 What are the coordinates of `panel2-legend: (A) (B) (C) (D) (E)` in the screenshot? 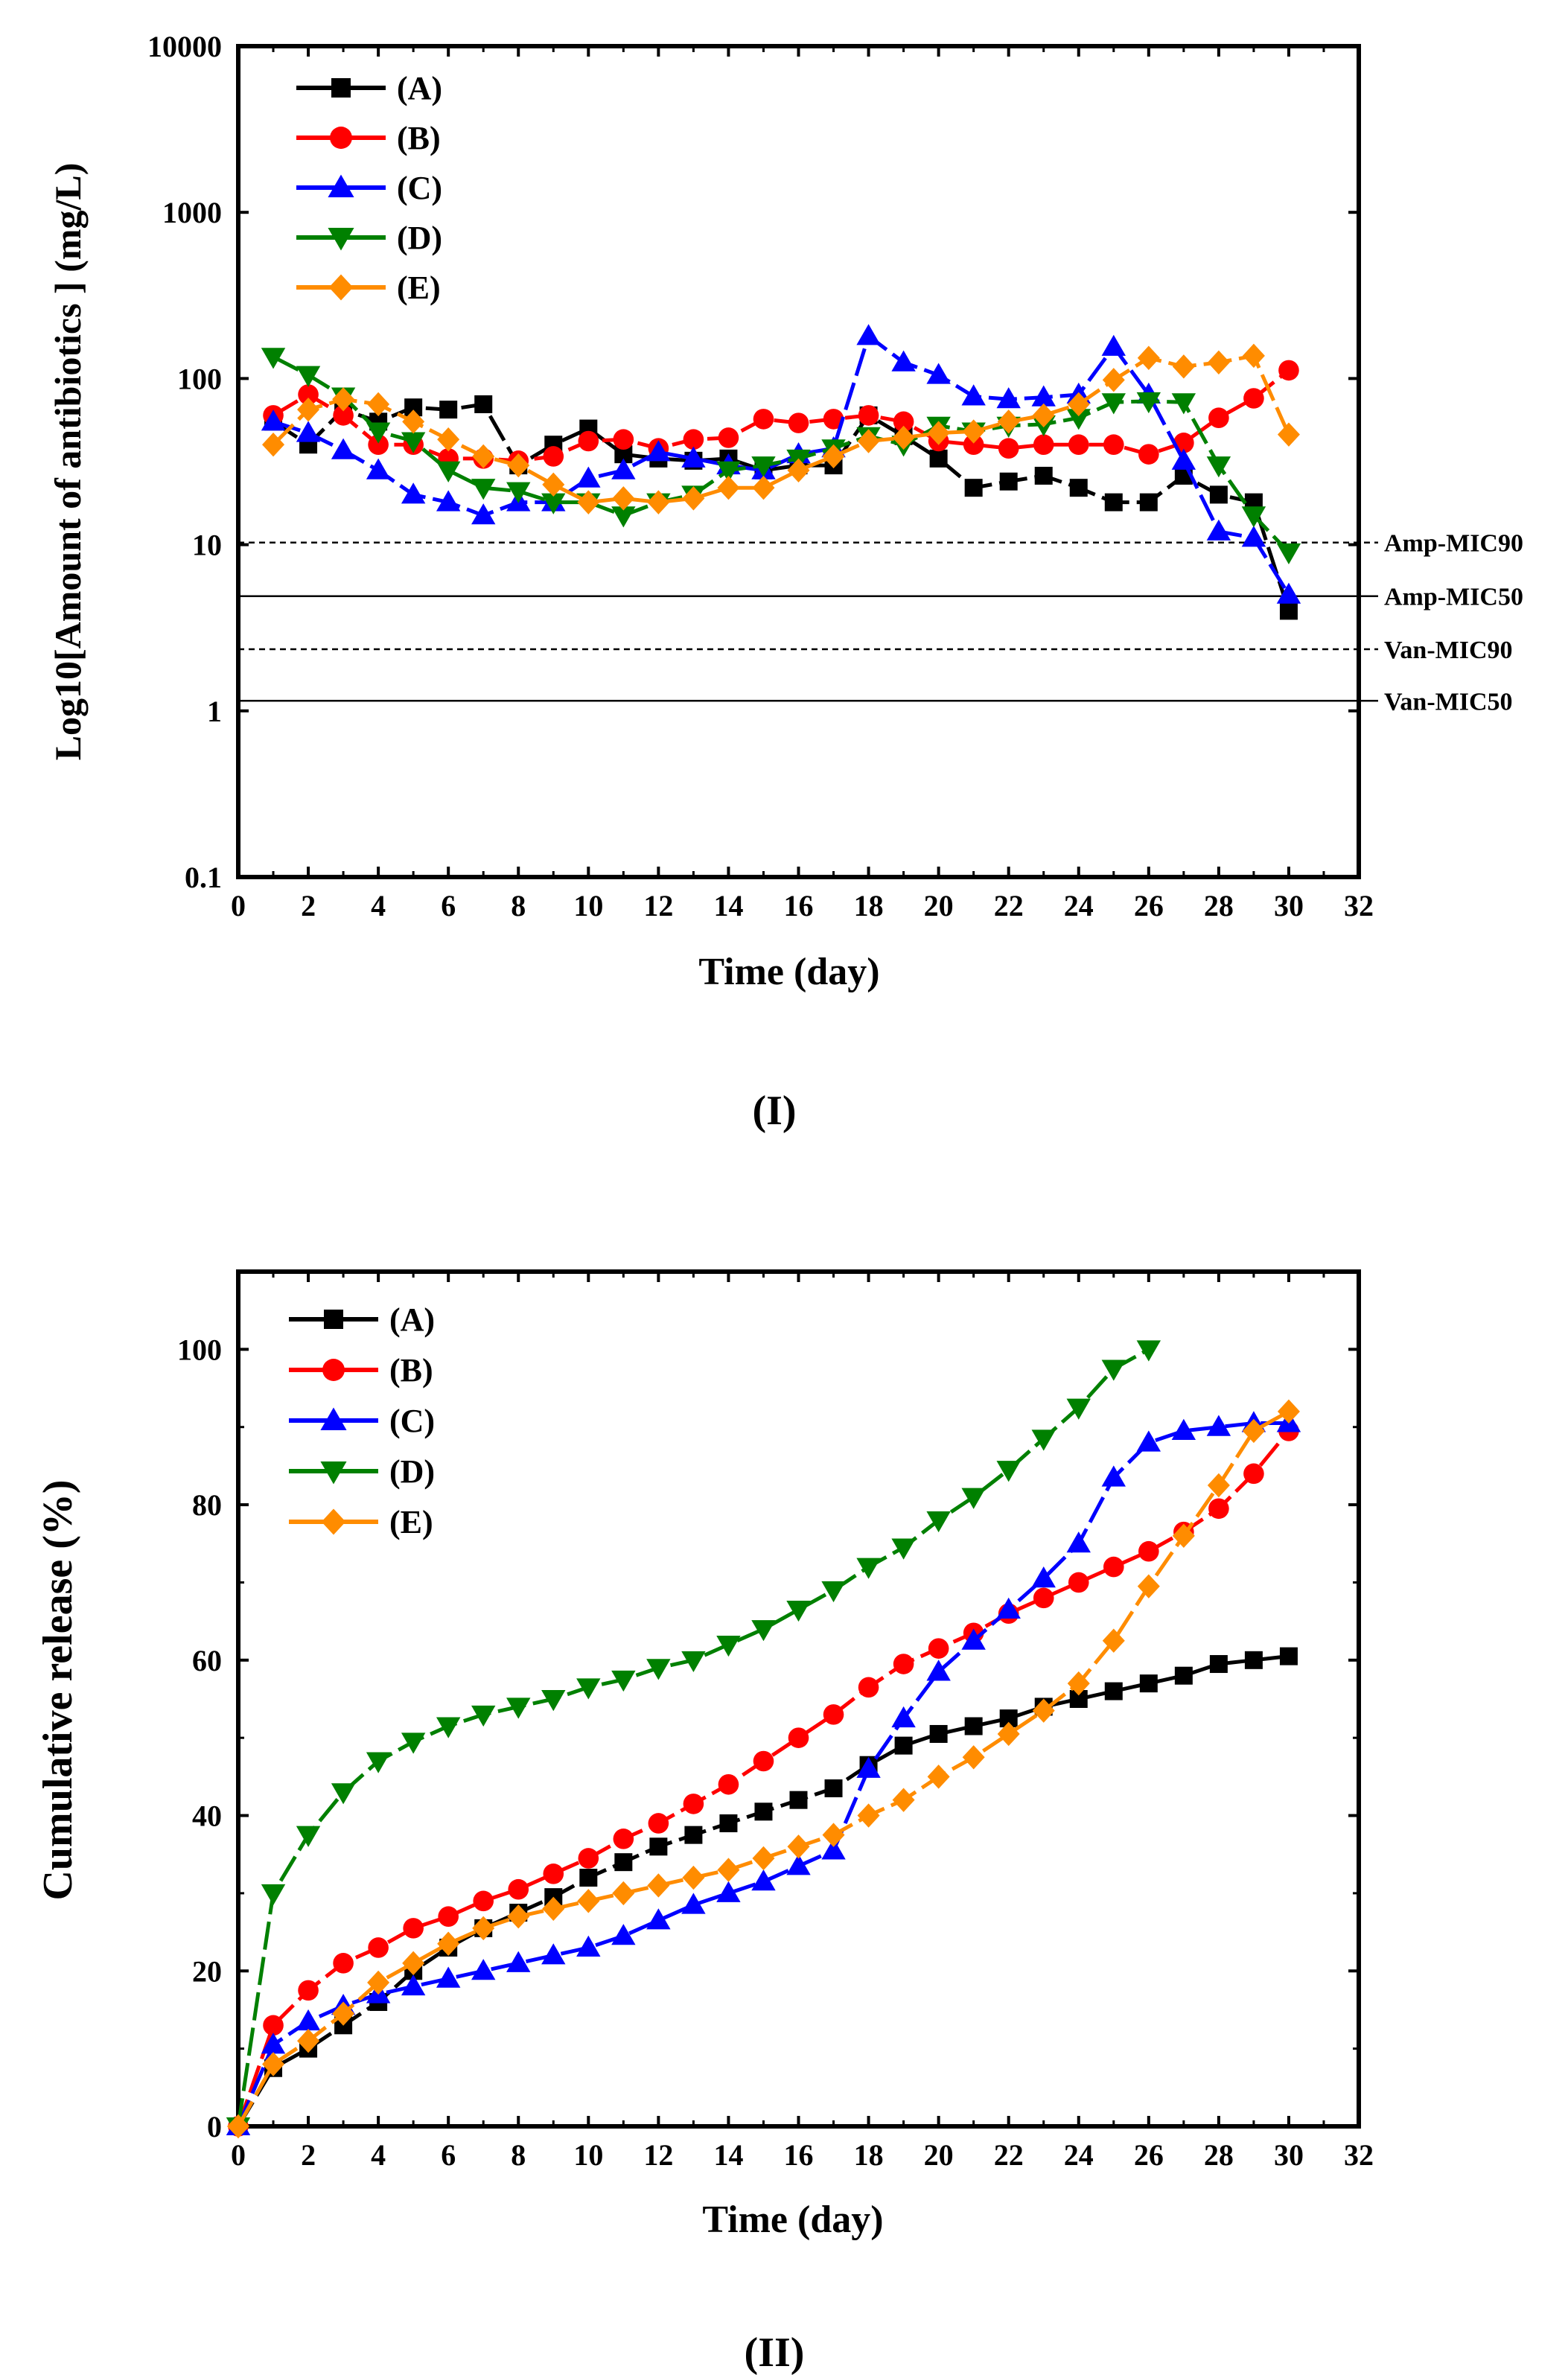 It's located at (362, 1421).